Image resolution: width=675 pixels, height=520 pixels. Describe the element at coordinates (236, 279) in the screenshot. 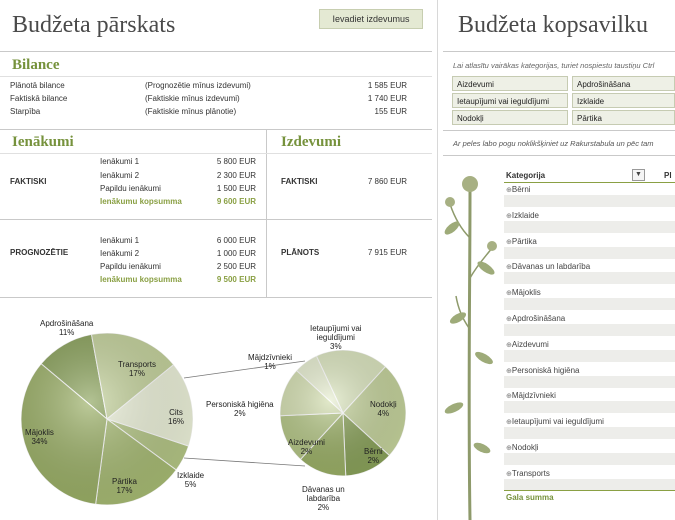

I see `income-total-value: 9 500 EUR` at that location.